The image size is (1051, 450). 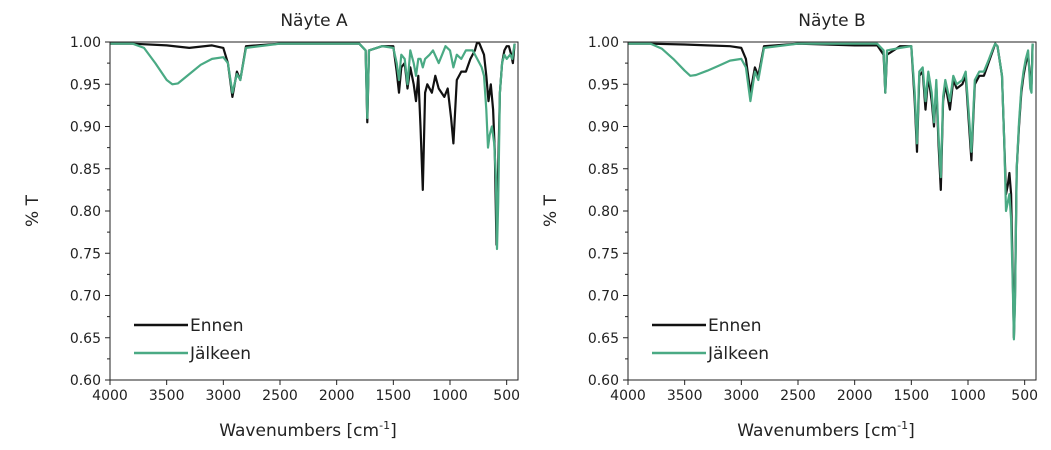 I want to click on chart-title: Näyte A, so click(x=314, y=21).